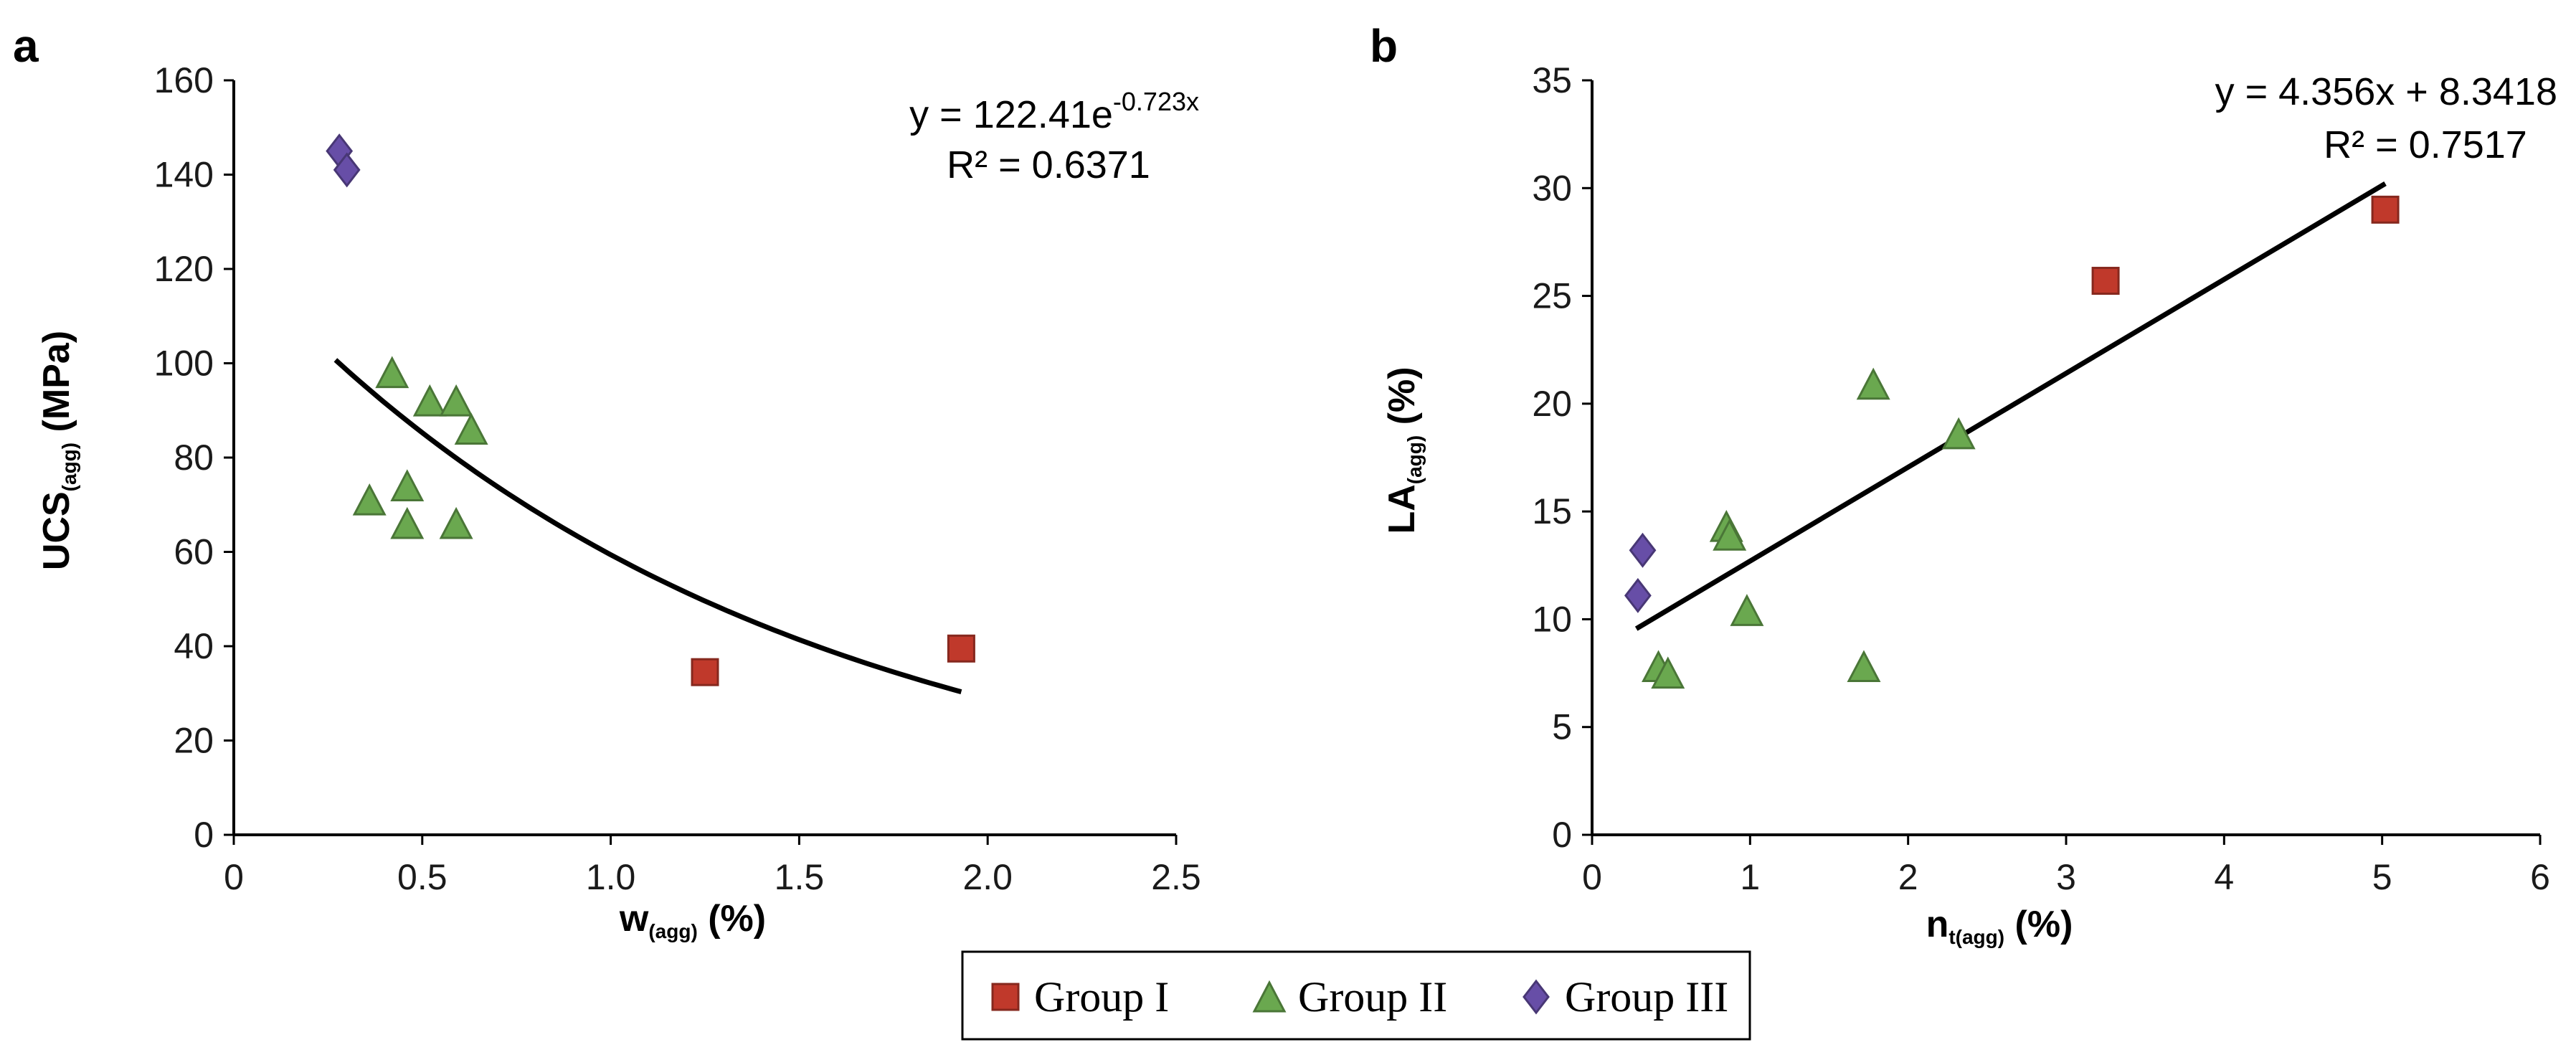 Image resolution: width=2576 pixels, height=1055 pixels. What do you see at coordinates (800, 877) in the screenshot?
I see `x-tick-label: 1.5` at bounding box center [800, 877].